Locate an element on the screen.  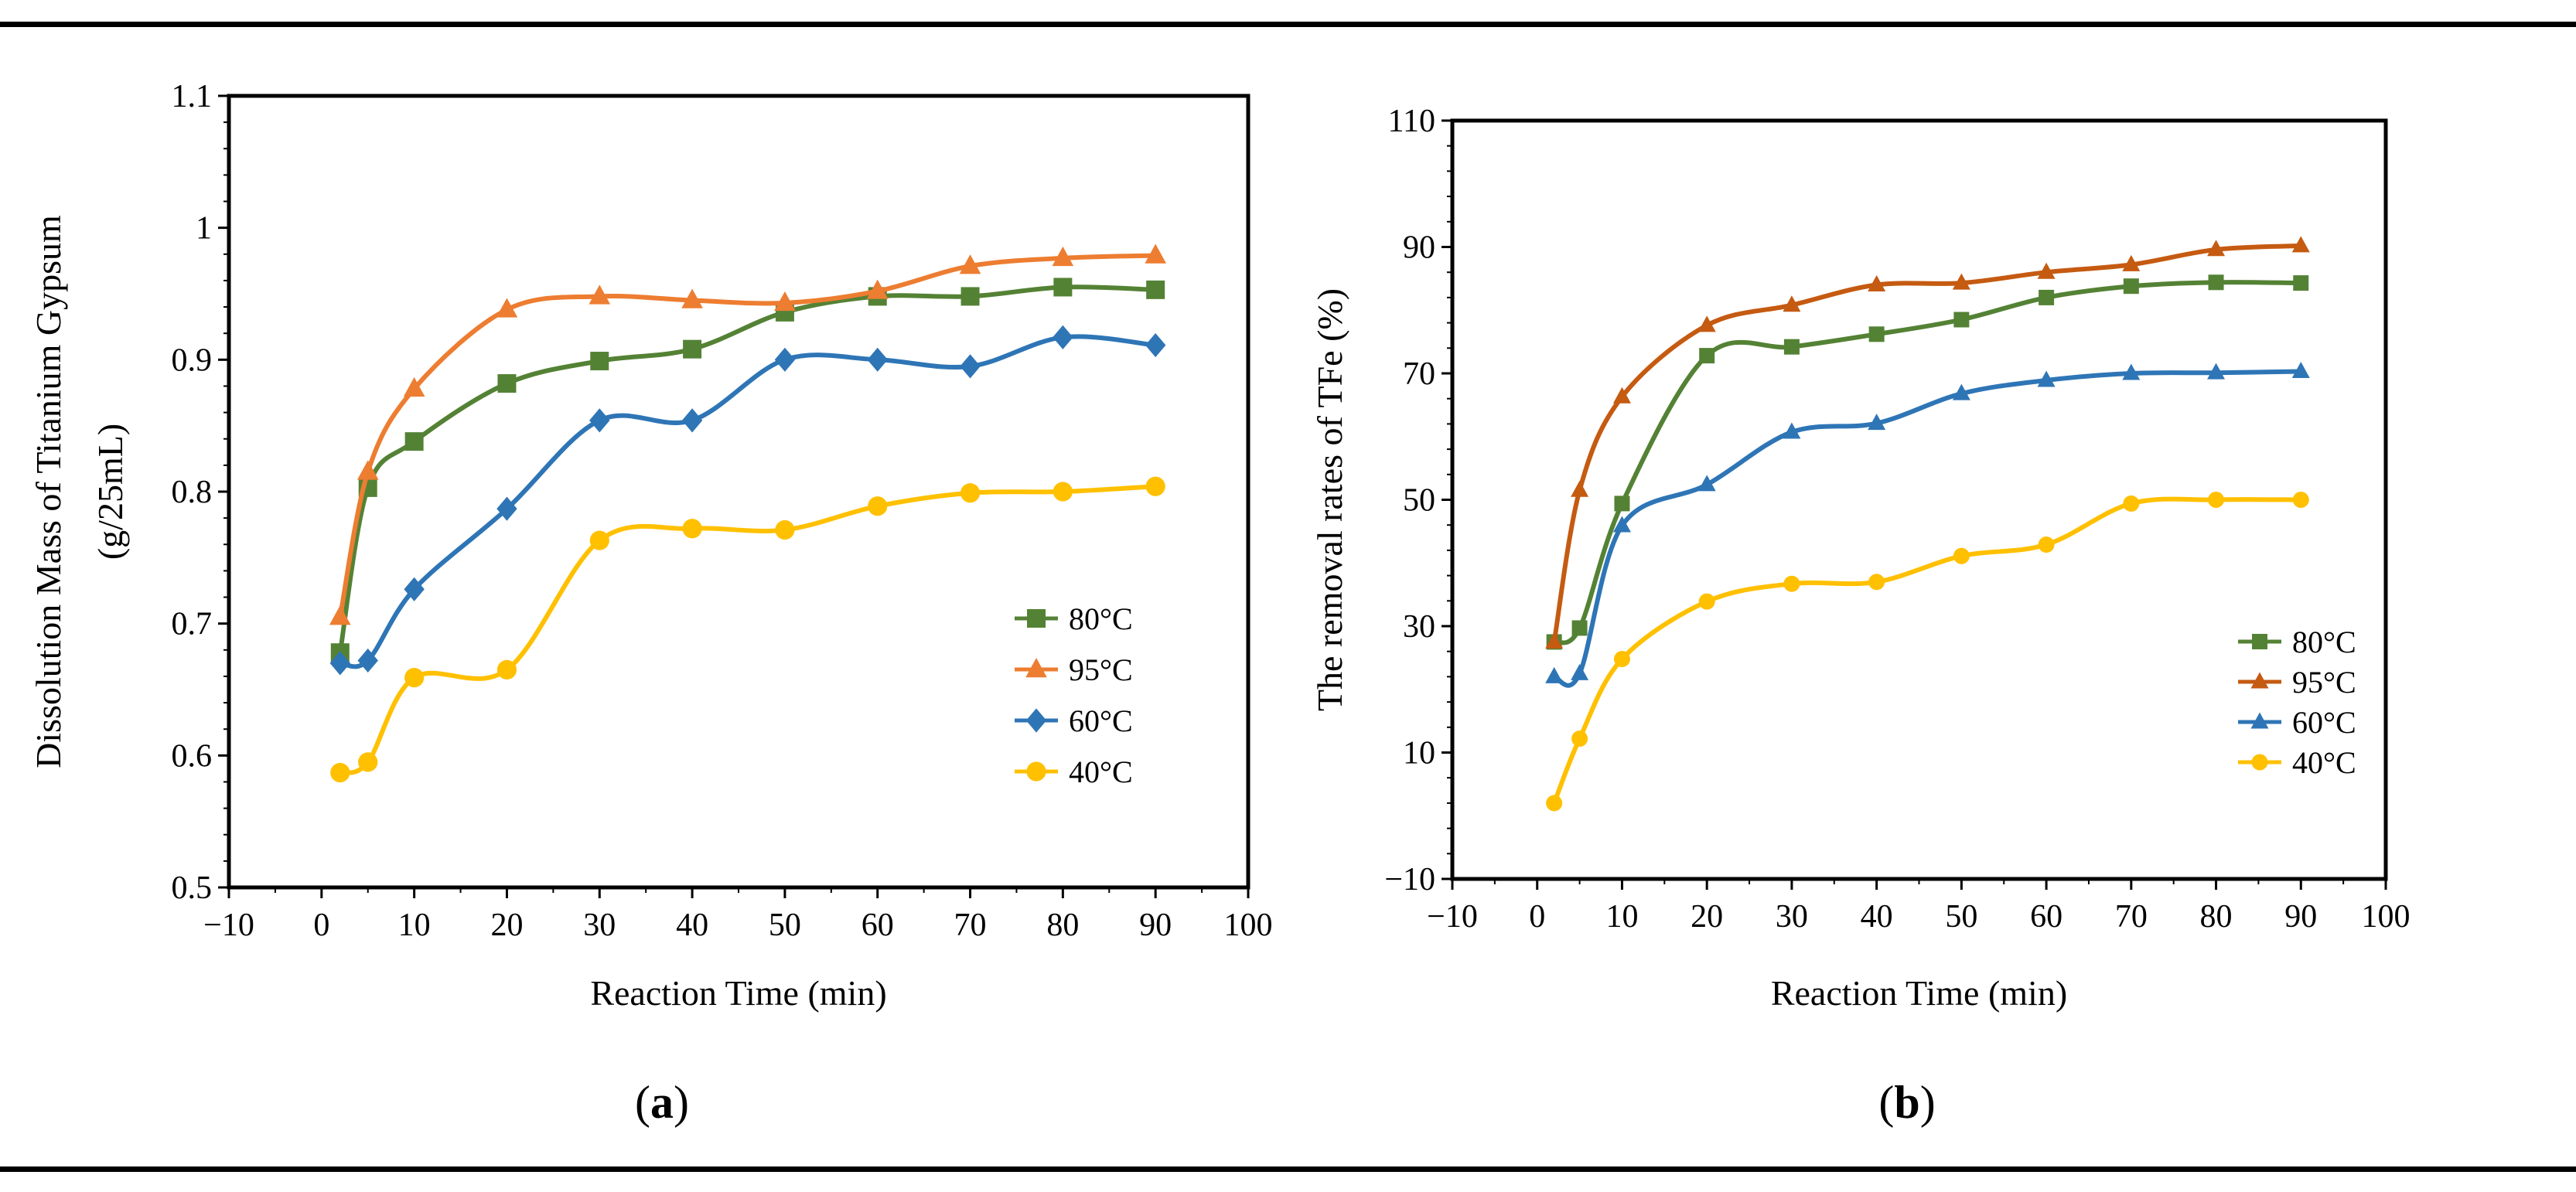
y-tick-label: −10 is located at coordinates (1409, 880).